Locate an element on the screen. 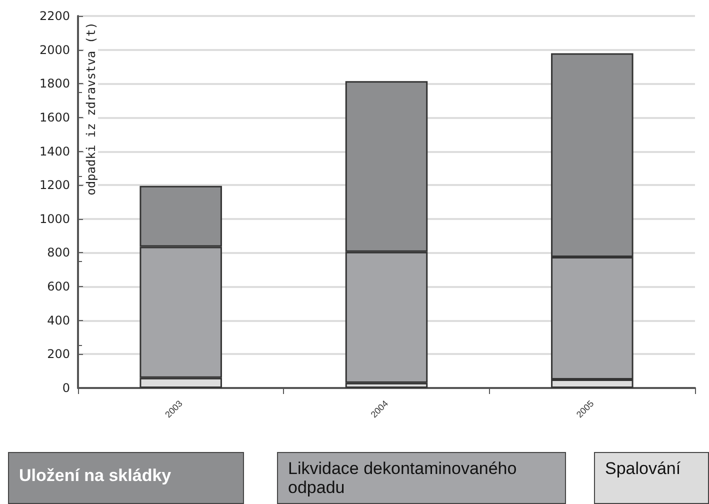 The width and height of the screenshot is (709, 504). y-tick-label: 2200 is located at coordinates (54, 16).